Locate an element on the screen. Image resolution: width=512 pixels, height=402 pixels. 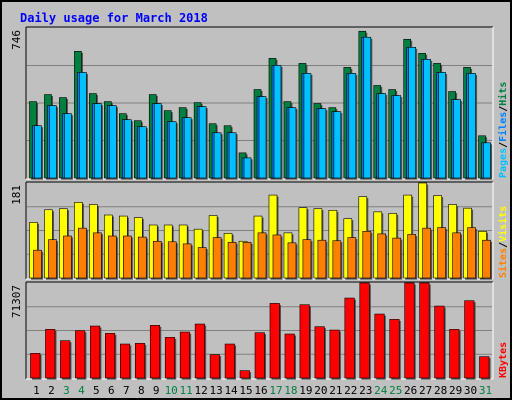
x-tick-label: 27 is located at coordinates (425, 390).